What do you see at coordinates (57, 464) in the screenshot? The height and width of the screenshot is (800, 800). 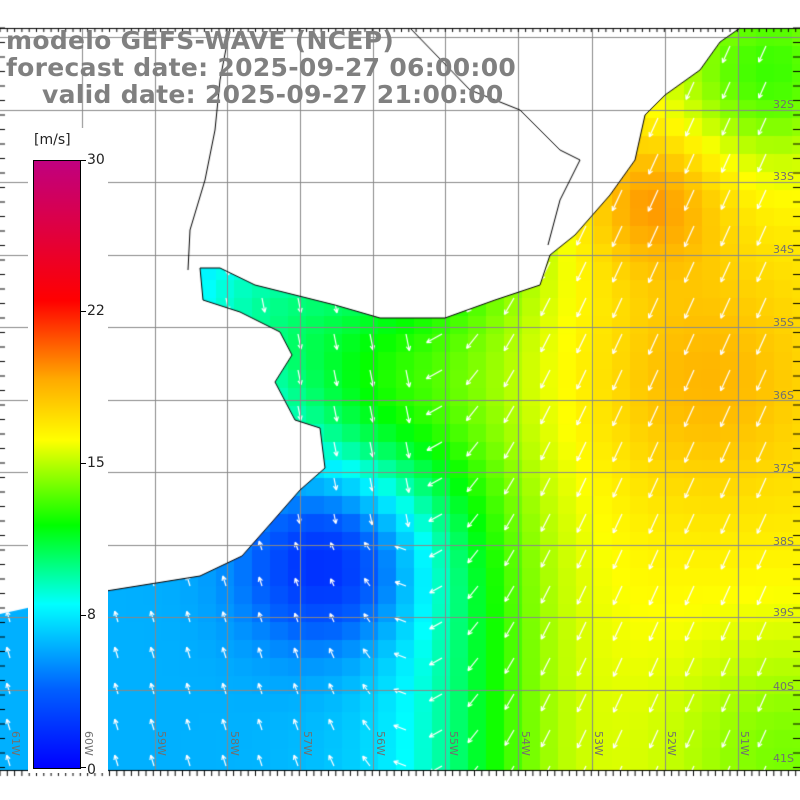 I see `colorbar` at bounding box center [57, 464].